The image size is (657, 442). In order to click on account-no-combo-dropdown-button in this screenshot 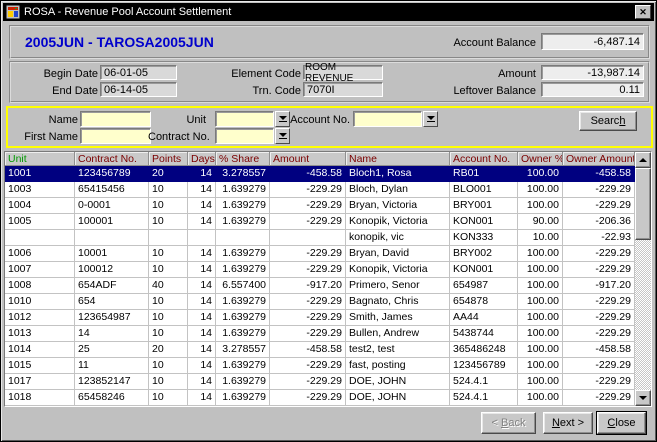, I will do `click(430, 119)`.